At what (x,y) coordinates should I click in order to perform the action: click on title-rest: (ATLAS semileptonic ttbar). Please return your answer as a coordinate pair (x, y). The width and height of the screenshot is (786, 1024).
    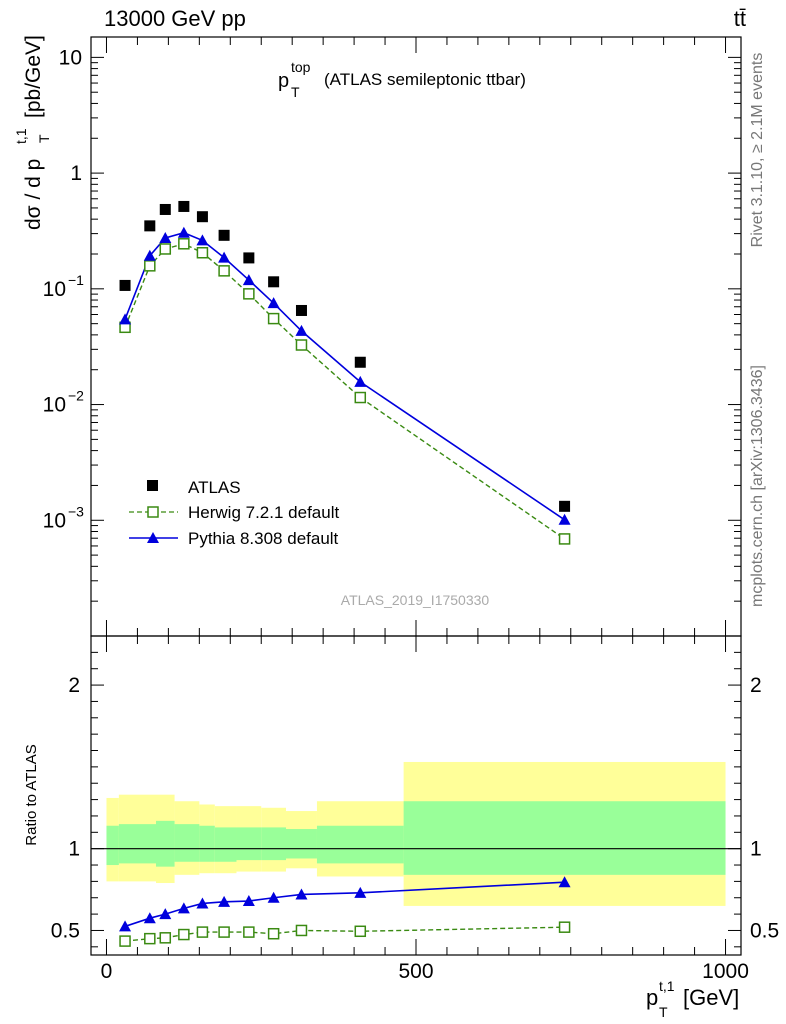
    Looking at the image, I should click on (425, 79).